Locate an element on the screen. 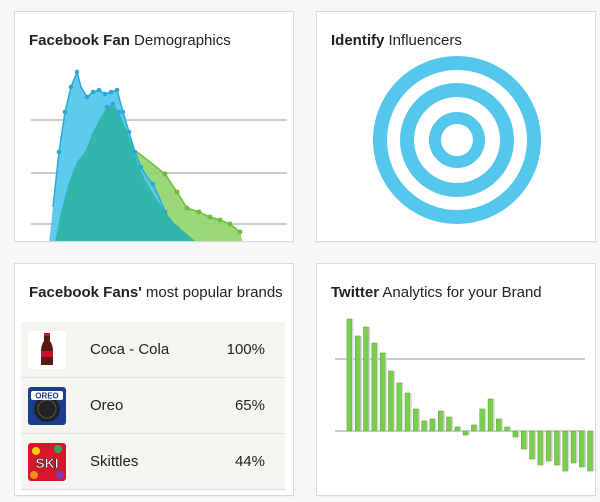 This screenshot has width=600, height=502. brand-name: Coca - Cola is located at coordinates (130, 349).